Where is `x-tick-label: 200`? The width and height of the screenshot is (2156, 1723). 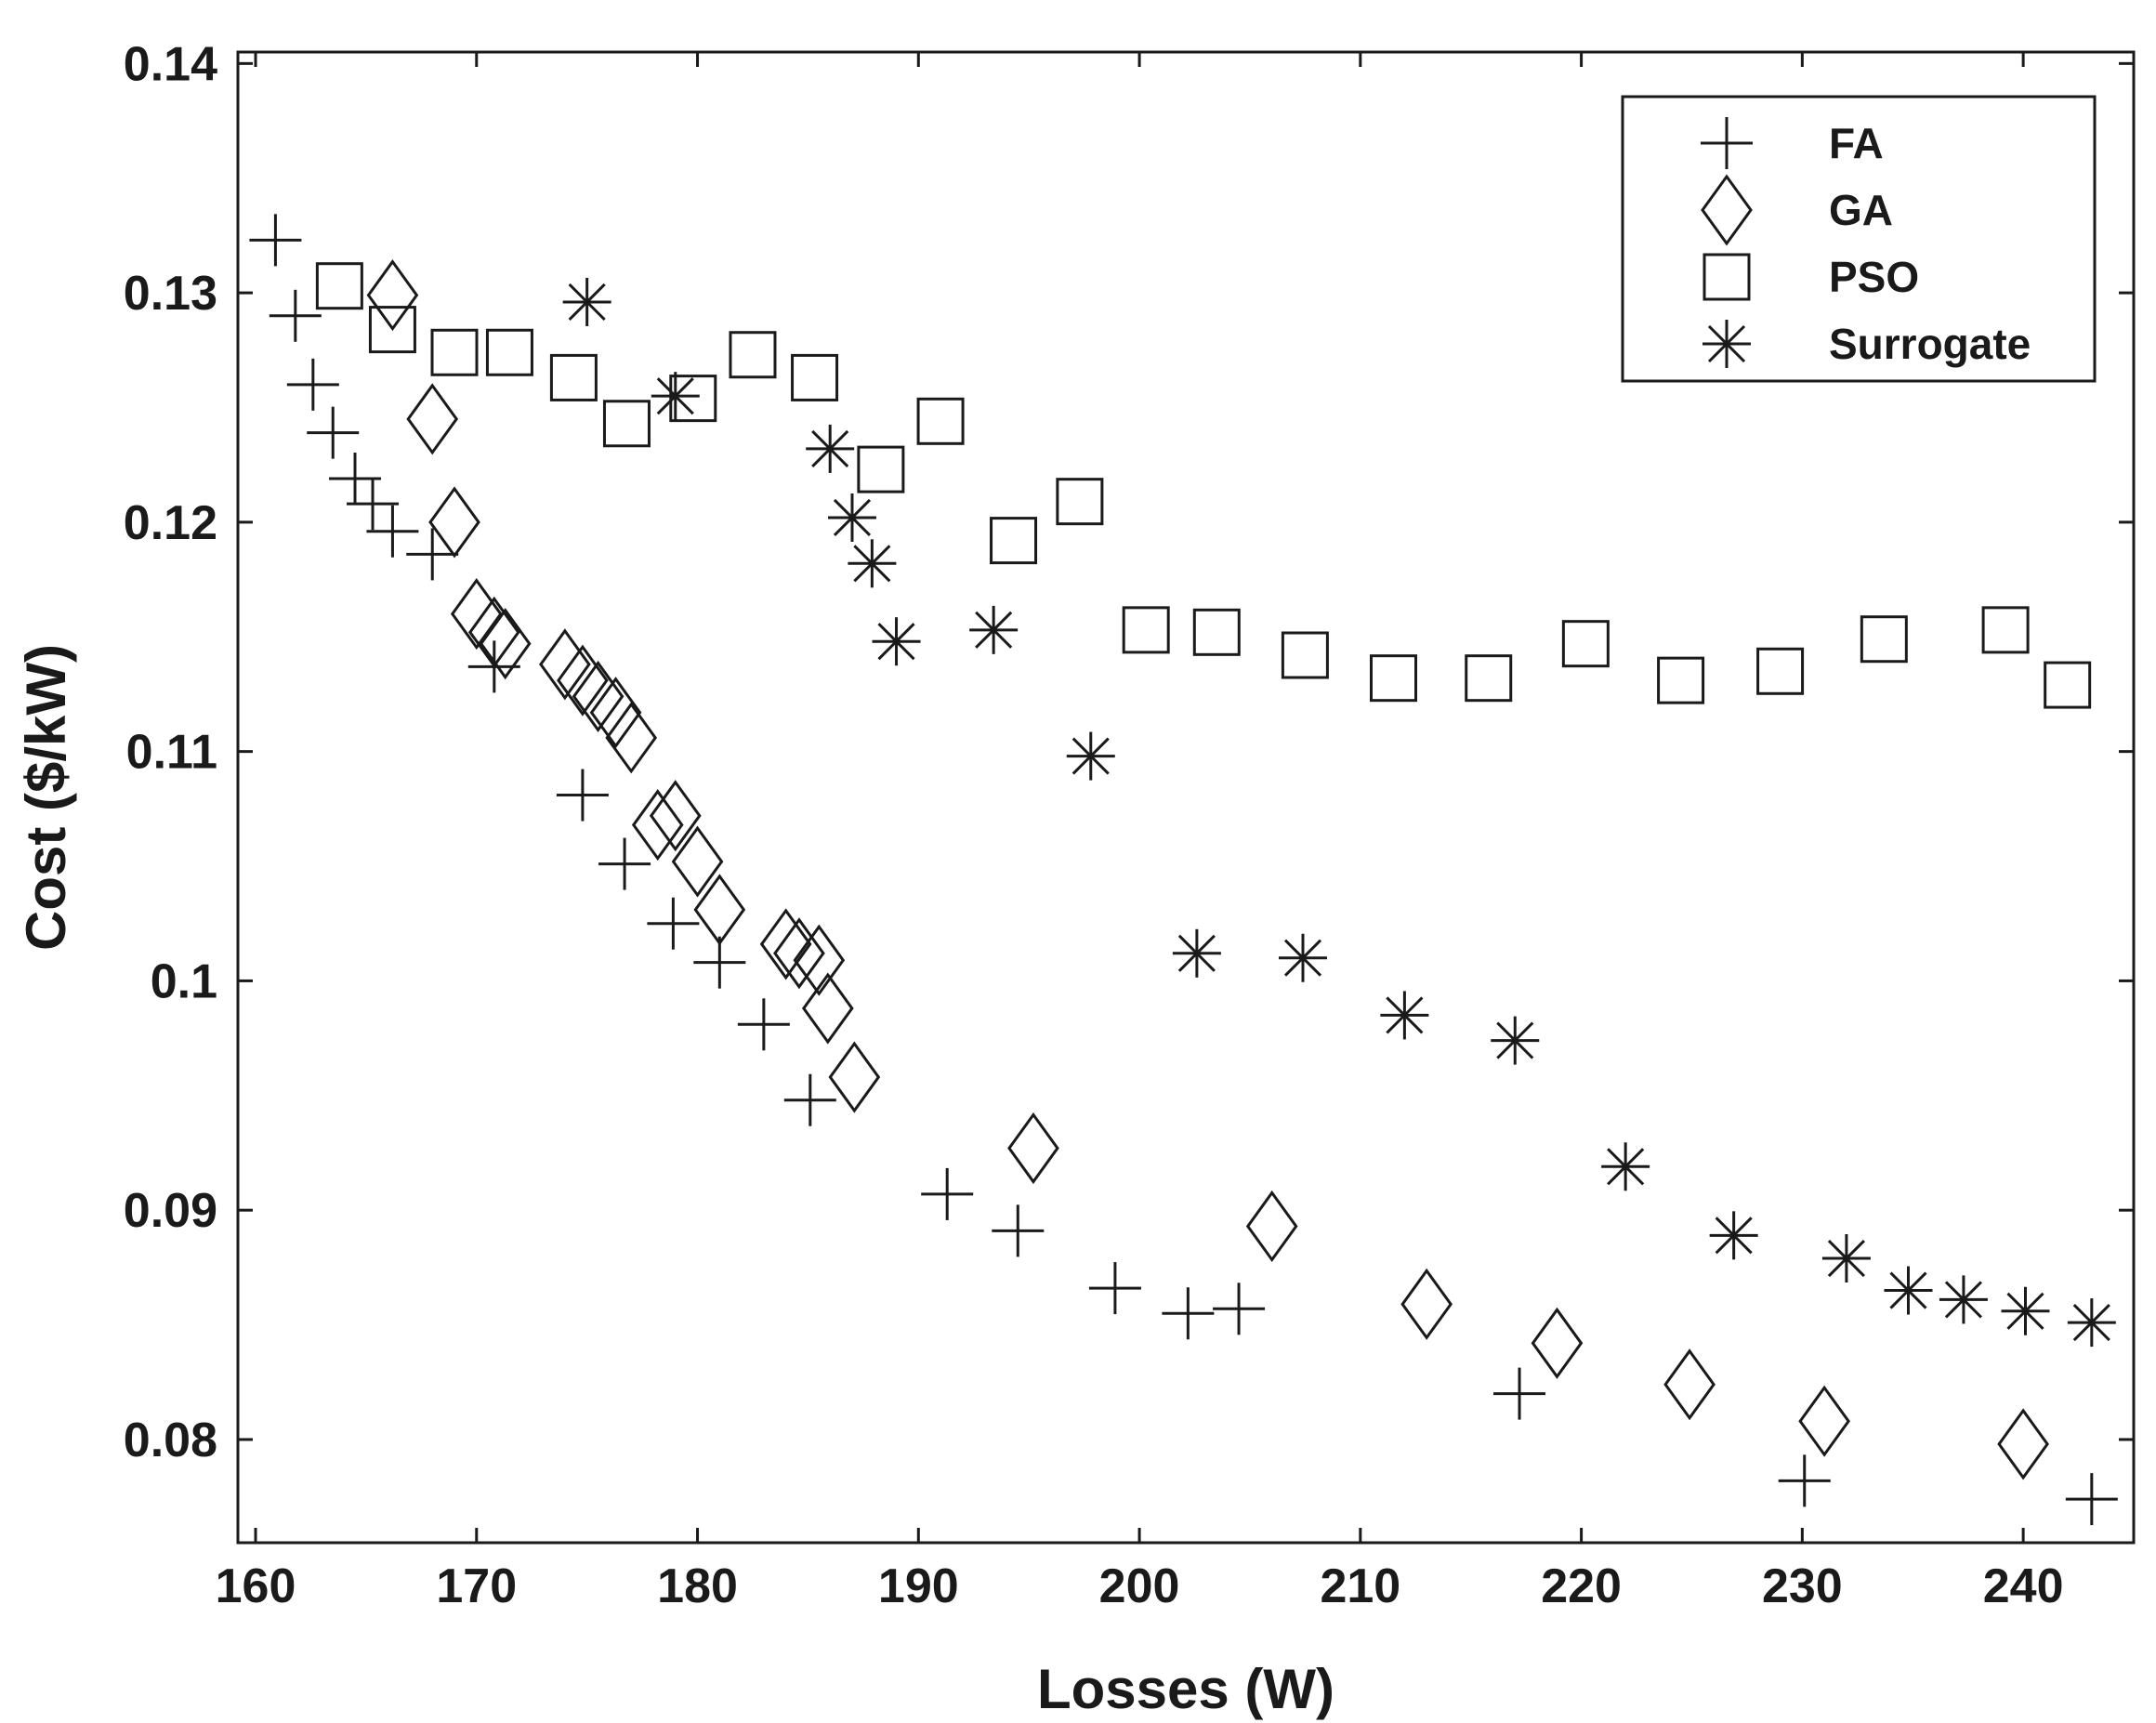 x-tick-label: 200 is located at coordinates (1139, 1586).